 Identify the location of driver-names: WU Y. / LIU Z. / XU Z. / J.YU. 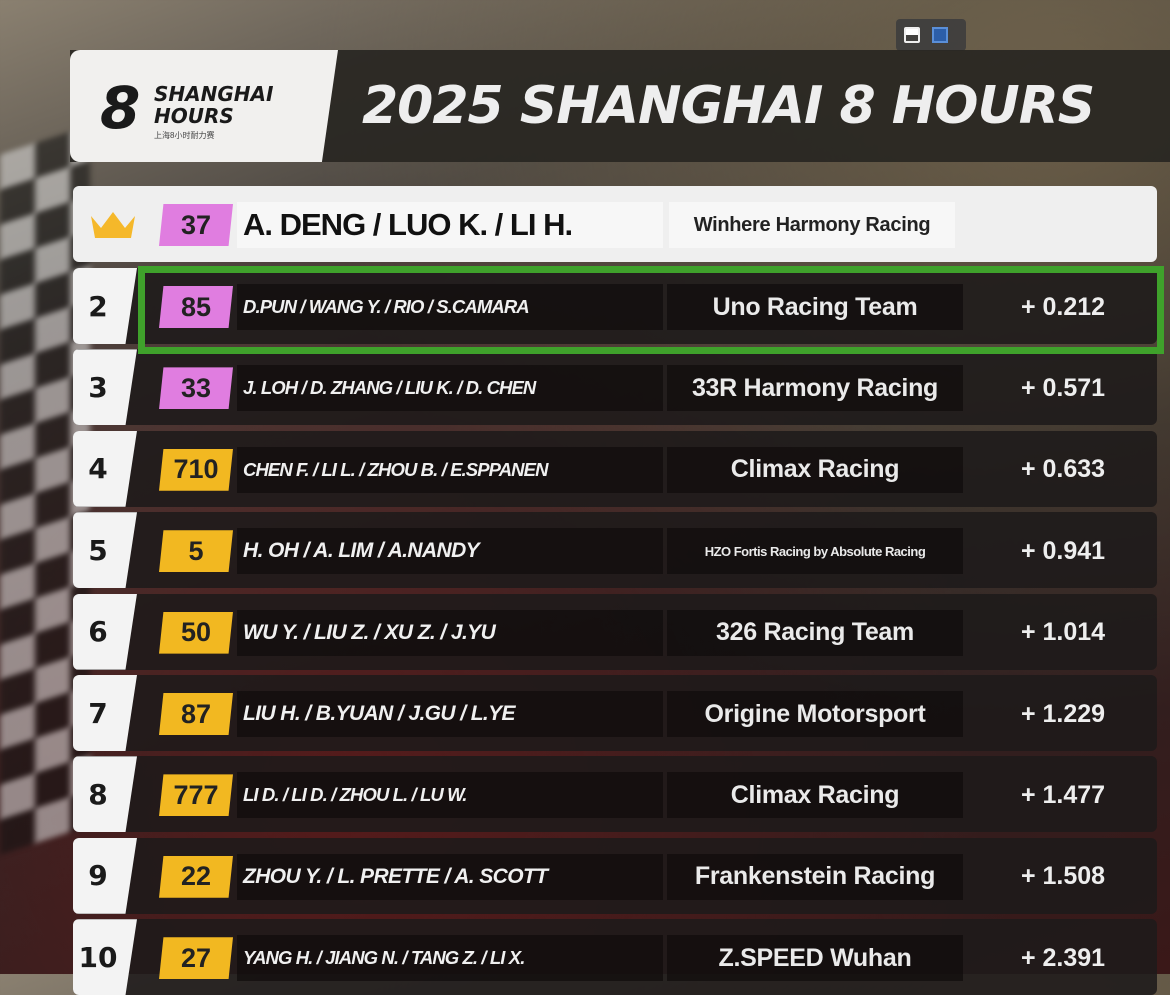
(450, 632).